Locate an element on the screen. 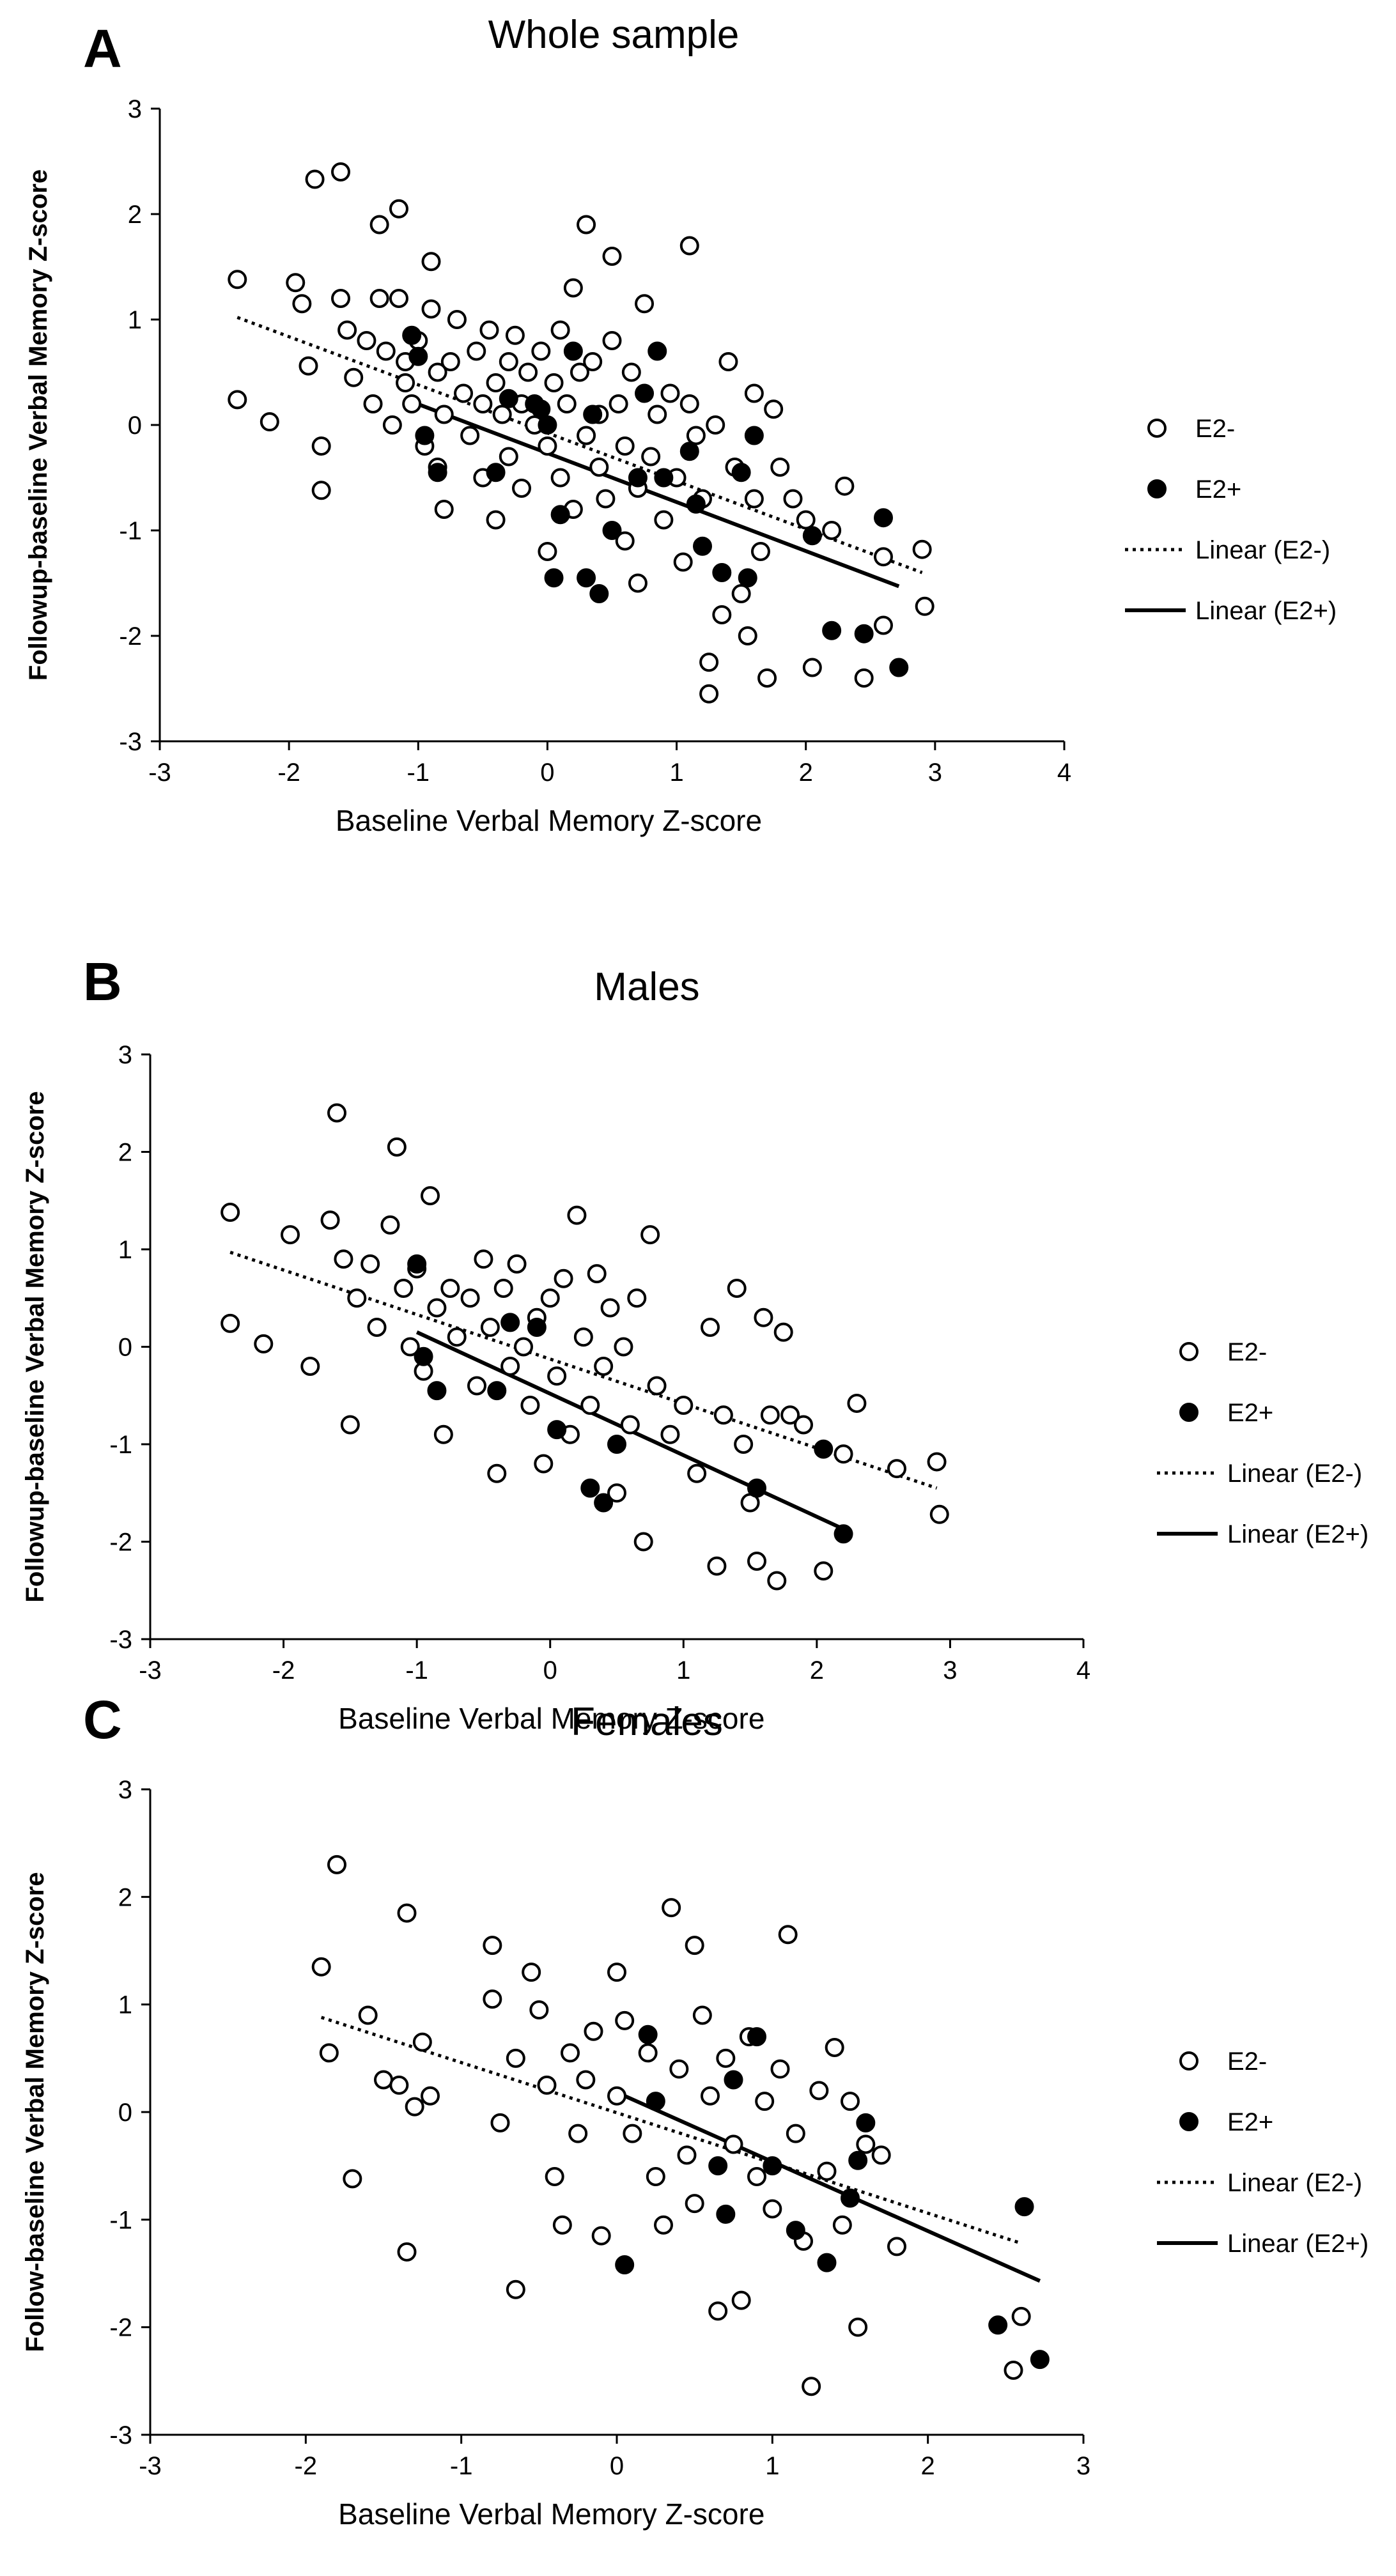 The height and width of the screenshot is (2576, 1396). y-tick-label: 1 is located at coordinates (125, 2005).